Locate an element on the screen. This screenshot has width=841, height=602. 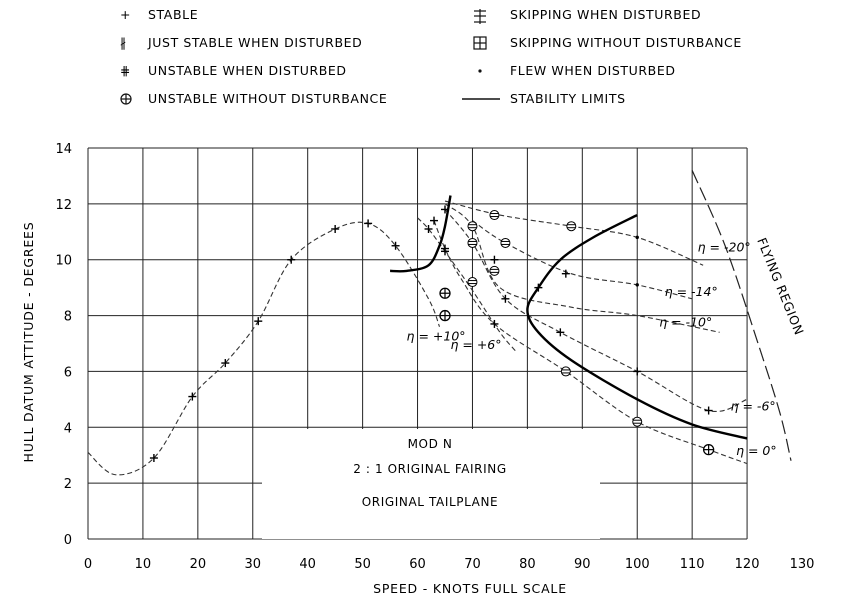
y-tick-label: 10 is located at coordinates (63, 261).